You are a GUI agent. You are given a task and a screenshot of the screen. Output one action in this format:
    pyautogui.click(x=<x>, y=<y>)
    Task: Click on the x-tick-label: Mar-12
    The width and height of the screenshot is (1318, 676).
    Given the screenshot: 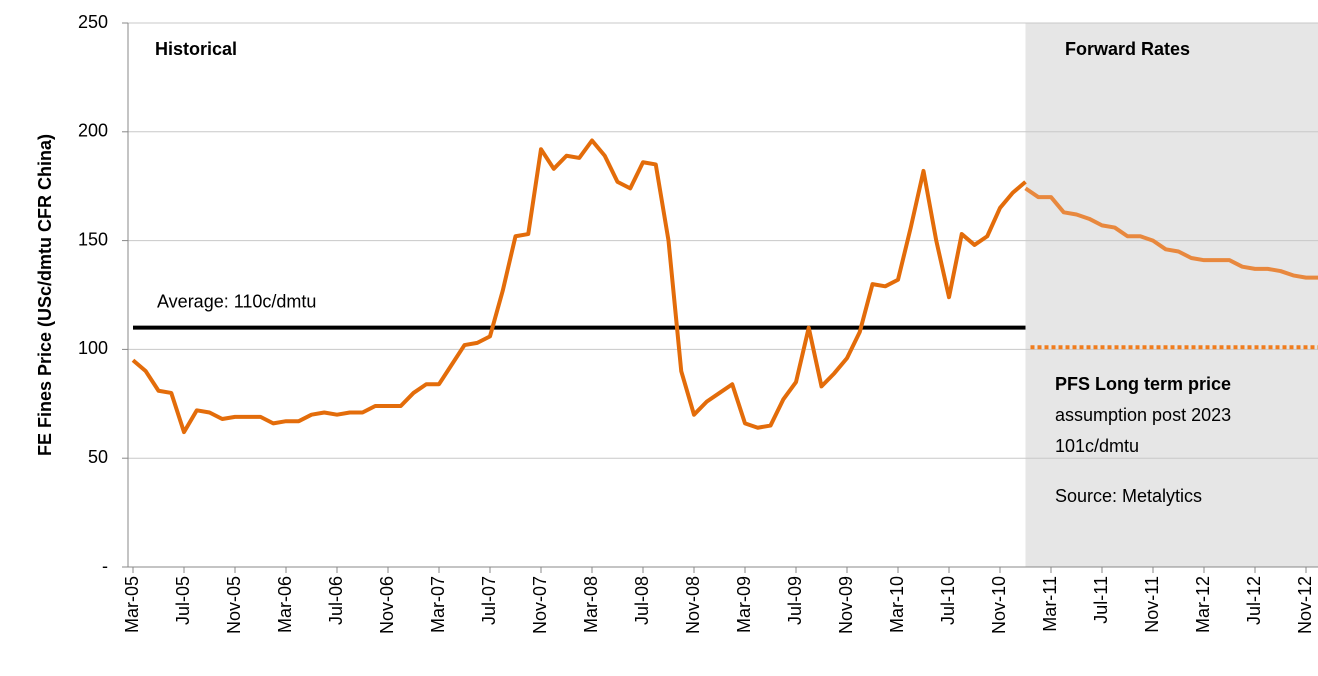 What is the action you would take?
    pyautogui.click(x=1203, y=604)
    